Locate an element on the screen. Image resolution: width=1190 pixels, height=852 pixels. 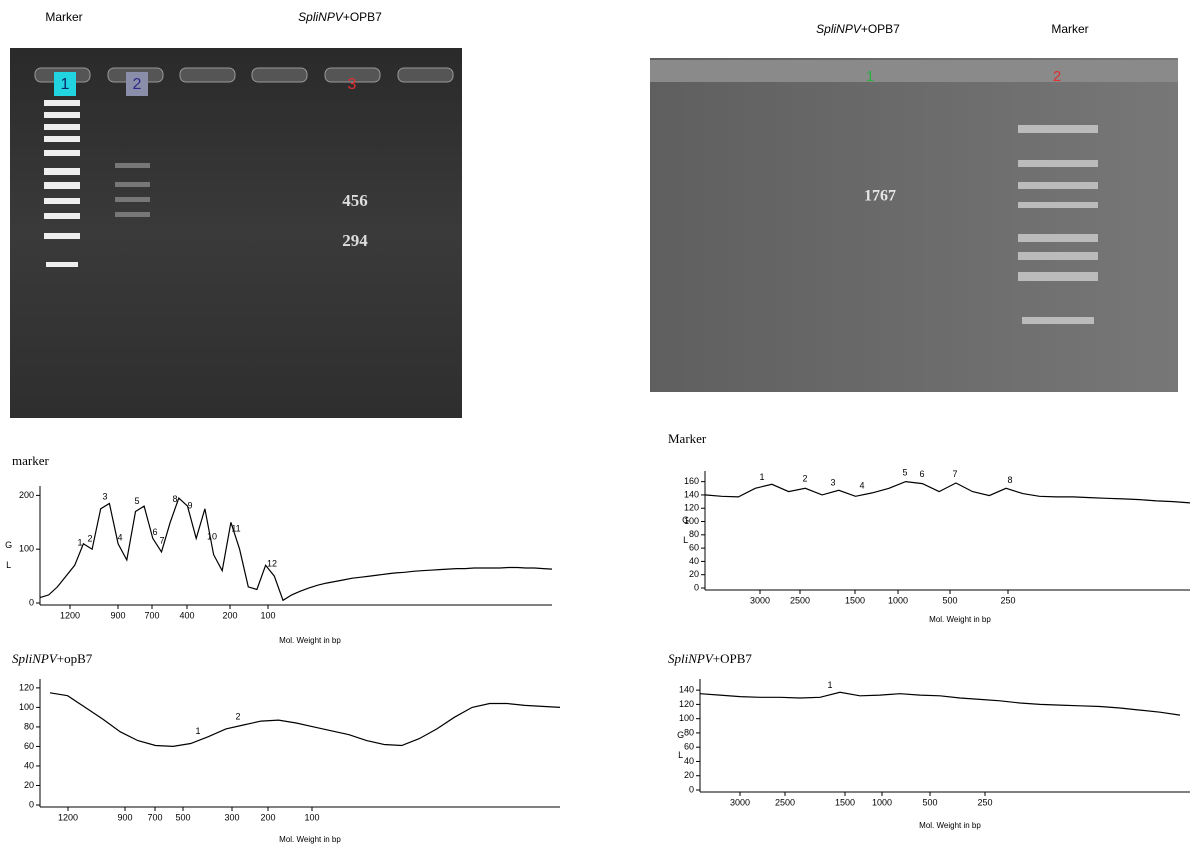
x-tick-label: 2500 is located at coordinates (785, 802).